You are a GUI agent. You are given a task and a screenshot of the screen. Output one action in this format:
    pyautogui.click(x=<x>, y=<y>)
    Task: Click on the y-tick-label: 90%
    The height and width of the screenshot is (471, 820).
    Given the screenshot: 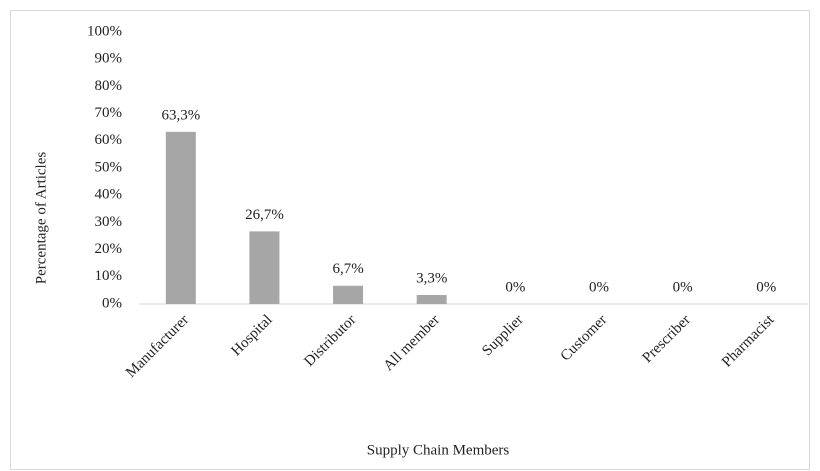 What is the action you would take?
    pyautogui.click(x=109, y=59)
    